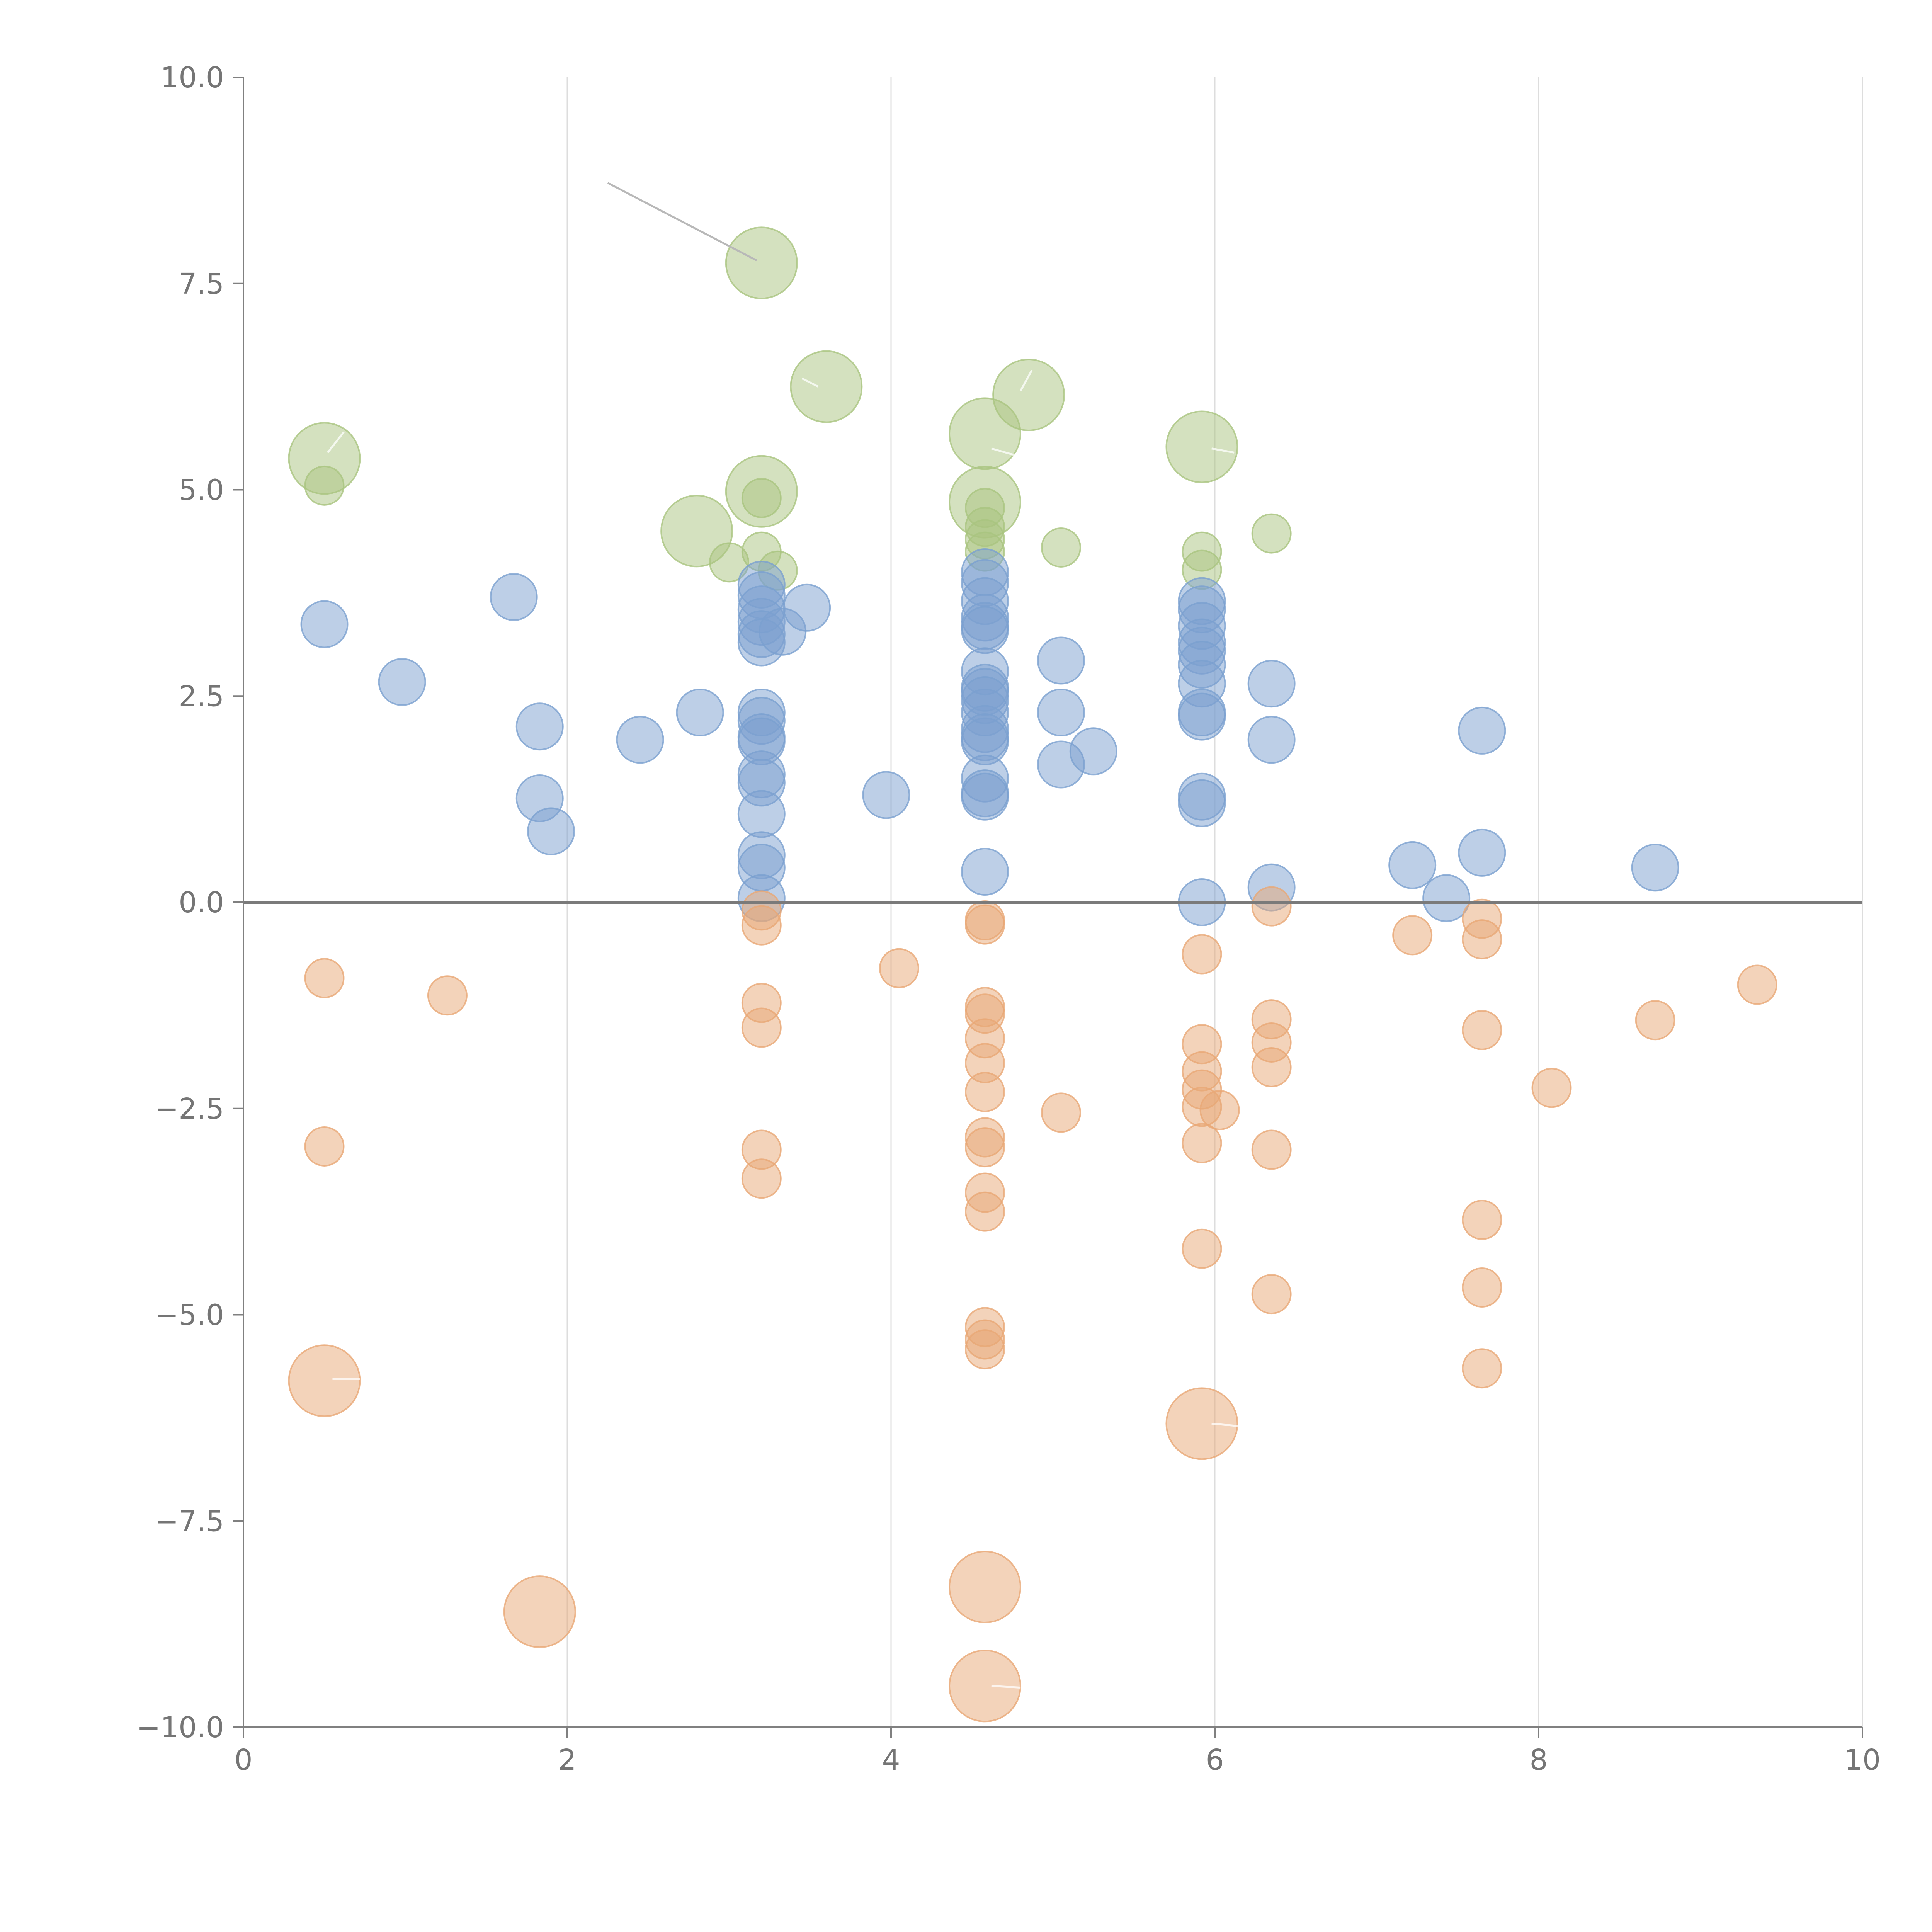  Describe the element at coordinates (985, 1587) in the screenshot. I see `bubble-series2-point26` at that location.